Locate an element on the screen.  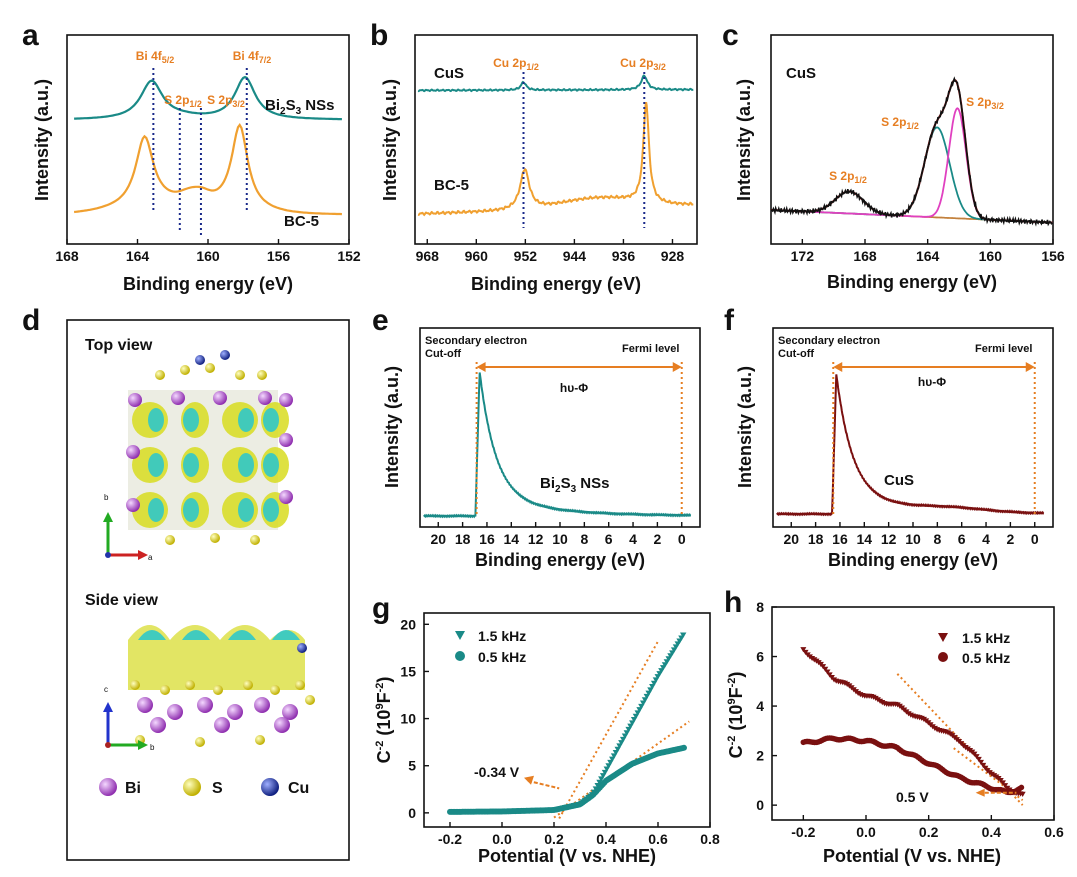
x-tick-label: 2 is located at coordinates (657, 539).